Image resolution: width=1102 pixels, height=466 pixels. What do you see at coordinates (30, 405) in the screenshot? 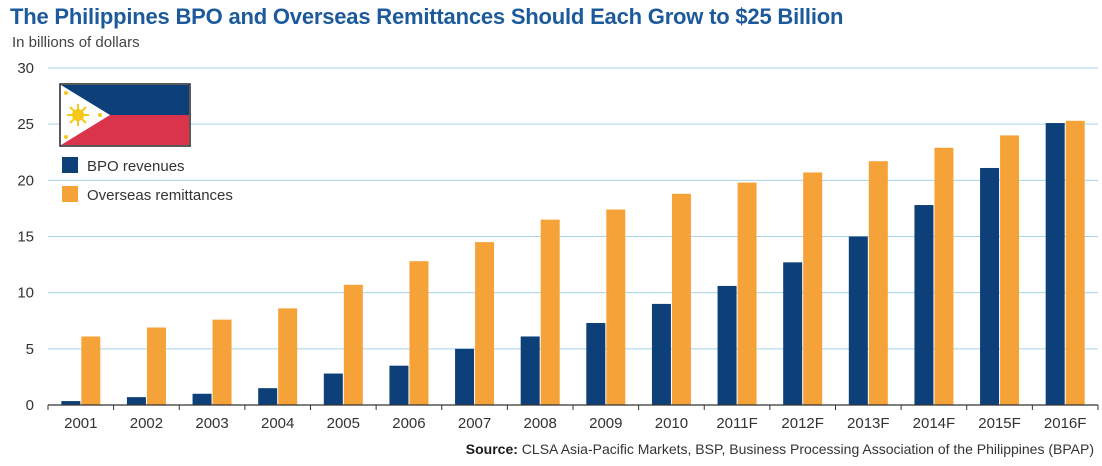
I see `y-tick-label: 0` at bounding box center [30, 405].